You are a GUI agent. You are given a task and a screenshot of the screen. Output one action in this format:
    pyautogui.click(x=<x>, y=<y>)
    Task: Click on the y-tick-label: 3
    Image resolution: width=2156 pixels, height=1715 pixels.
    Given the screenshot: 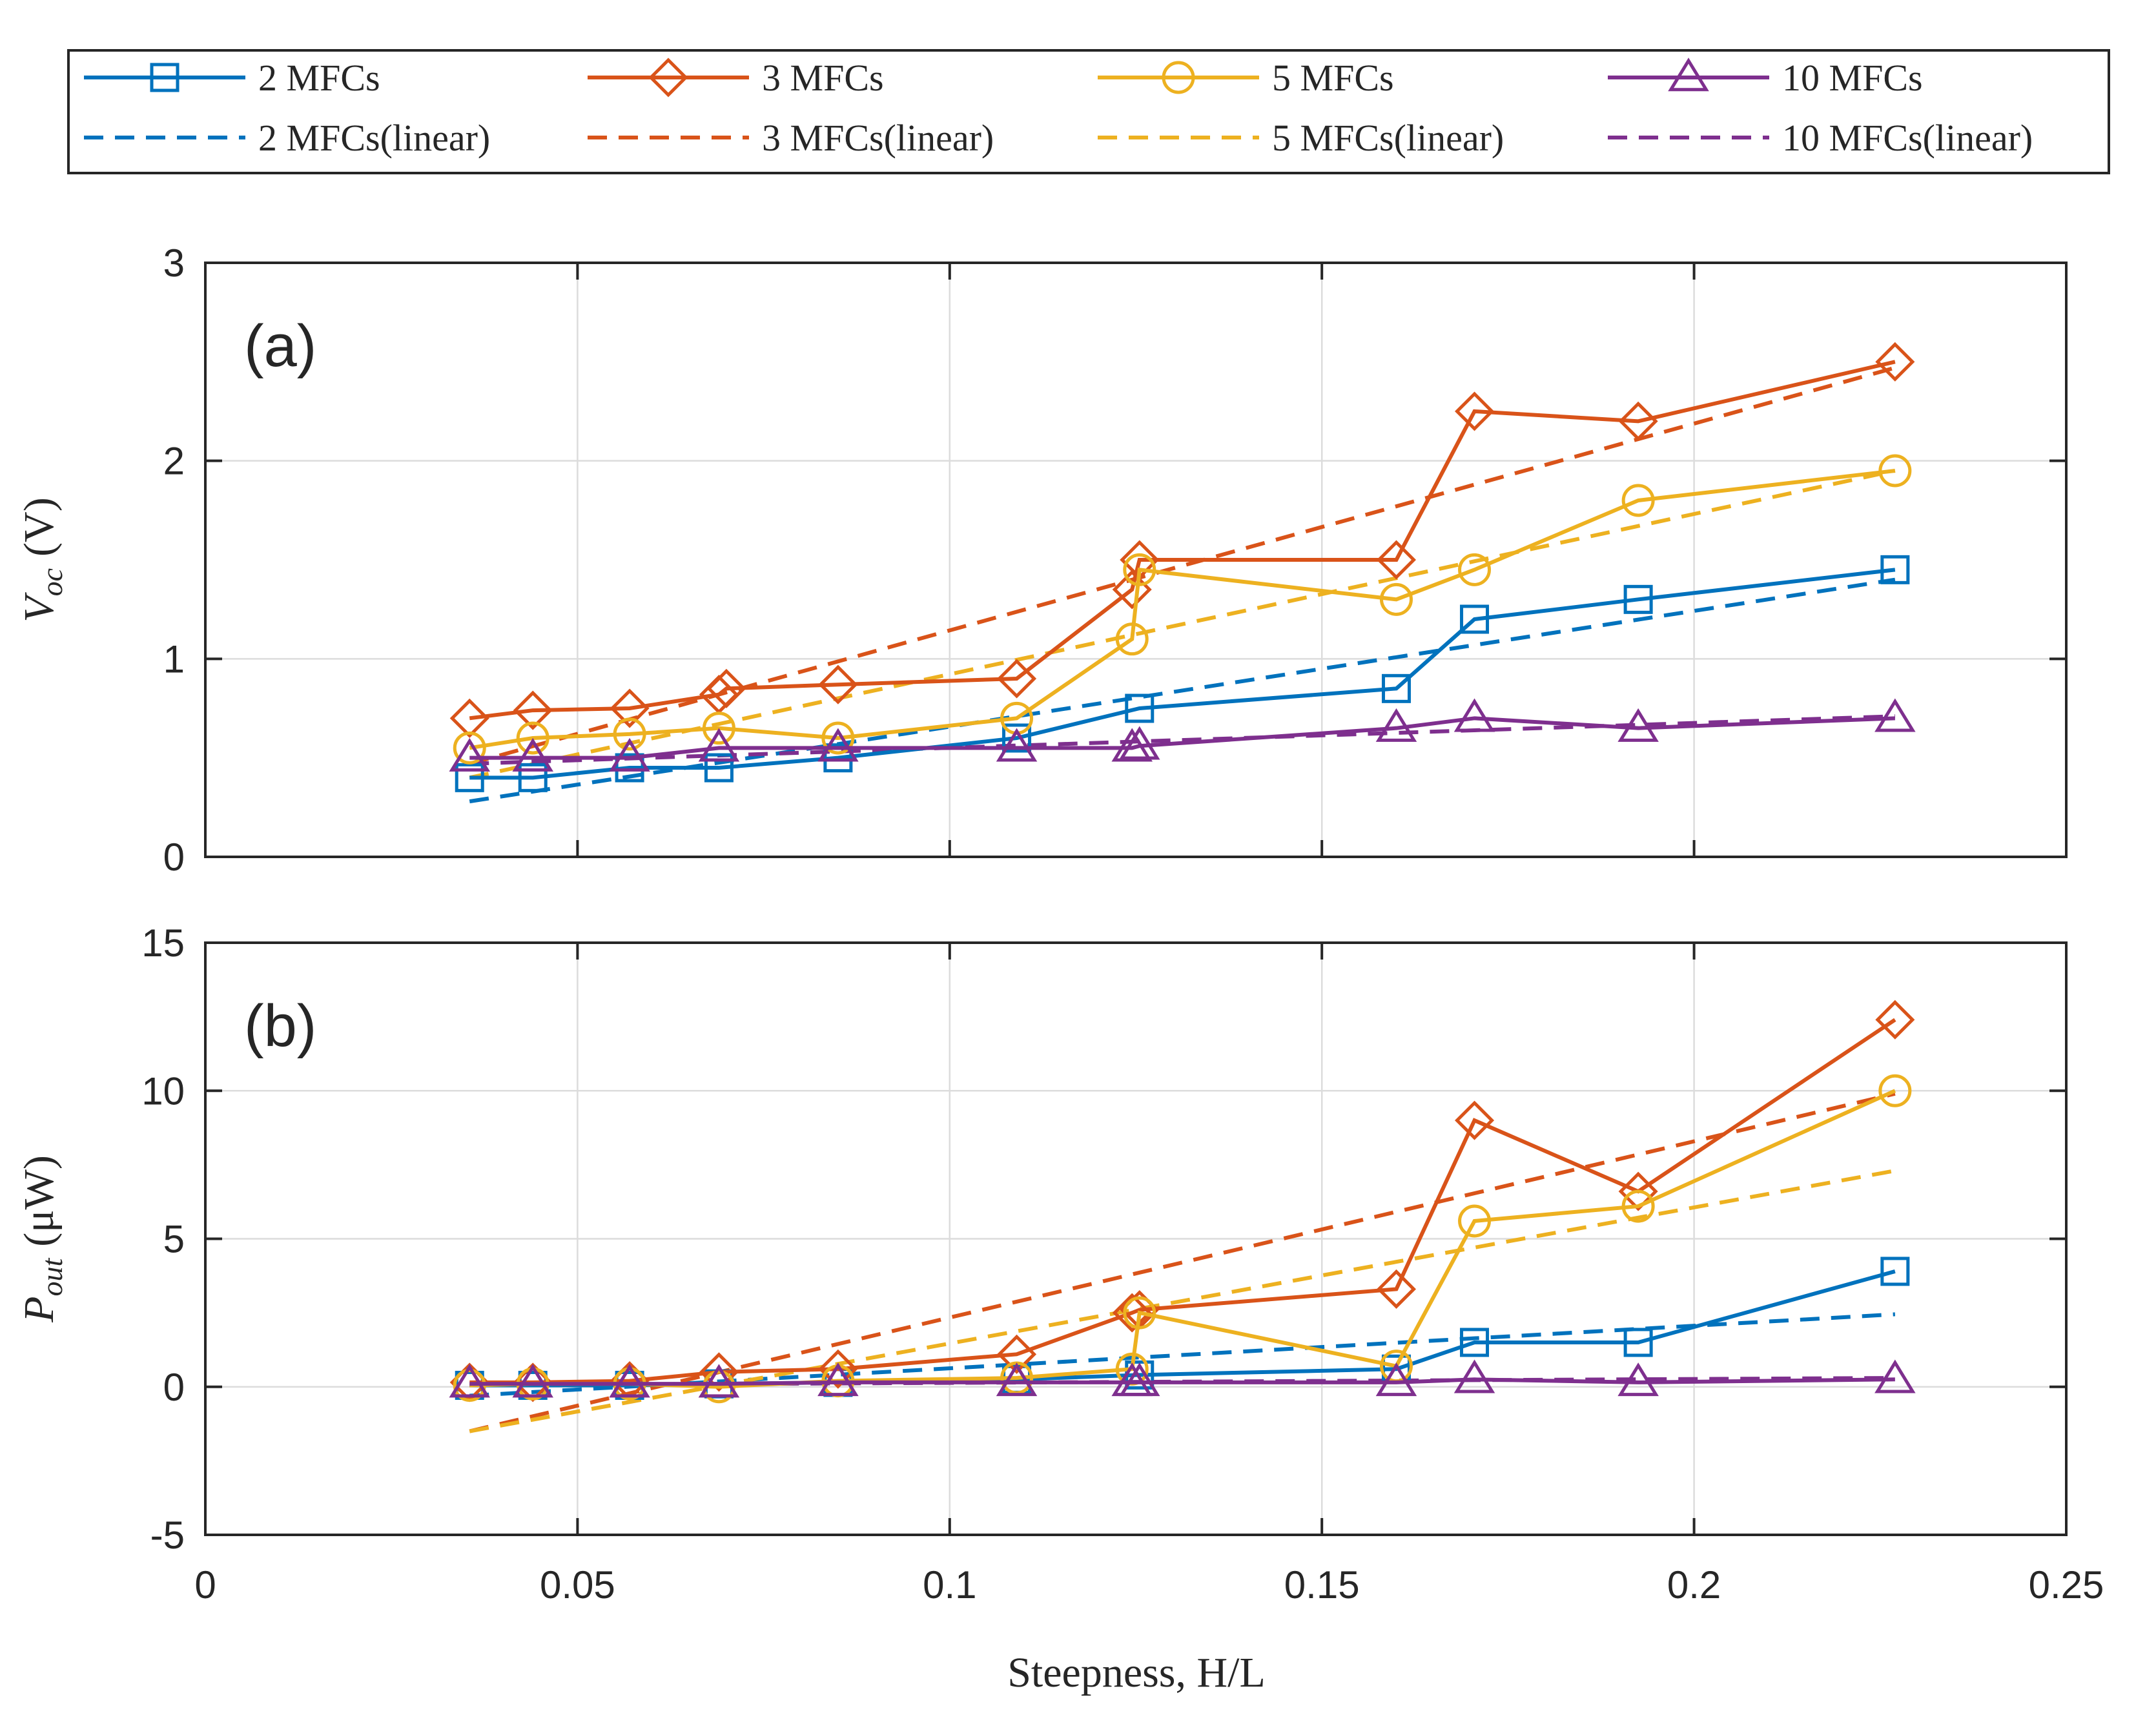 What is the action you would take?
    pyautogui.click(x=174, y=263)
    